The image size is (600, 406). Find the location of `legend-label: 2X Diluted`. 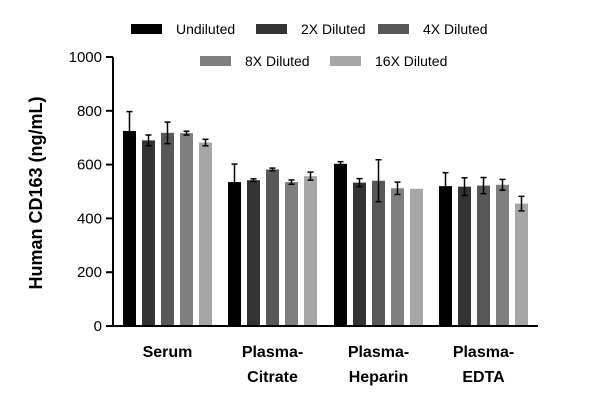

legend-label: 2X Diluted is located at coordinates (333, 29).